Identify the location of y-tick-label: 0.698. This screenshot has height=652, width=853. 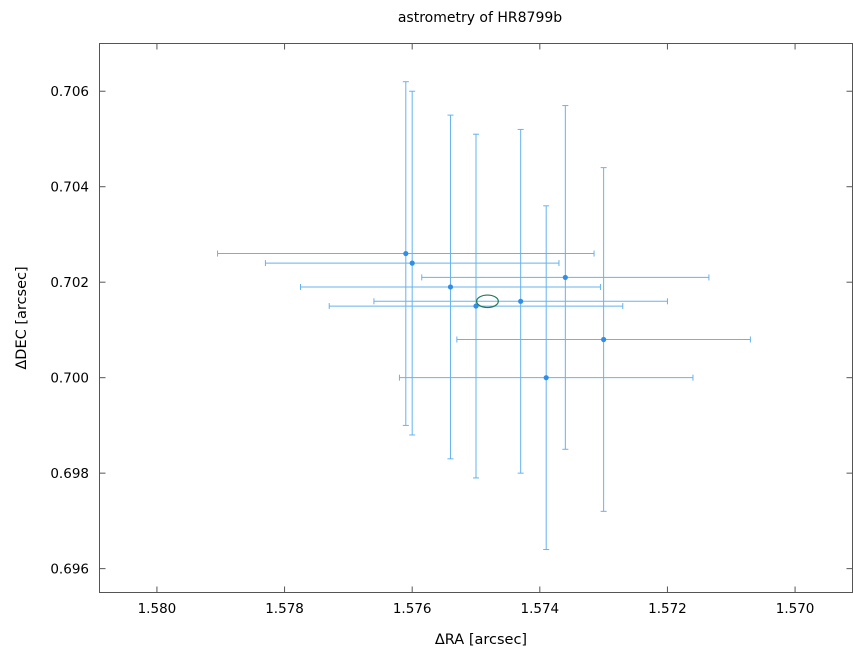
(69, 474).